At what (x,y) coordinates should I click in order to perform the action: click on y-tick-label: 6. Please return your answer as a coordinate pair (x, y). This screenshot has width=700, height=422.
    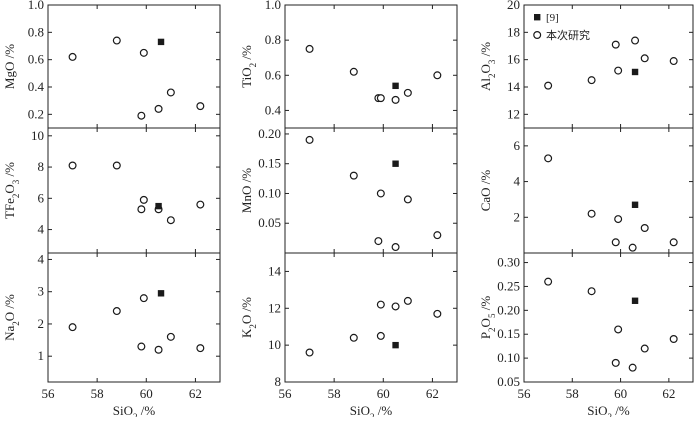
    Looking at the image, I should click on (41, 197).